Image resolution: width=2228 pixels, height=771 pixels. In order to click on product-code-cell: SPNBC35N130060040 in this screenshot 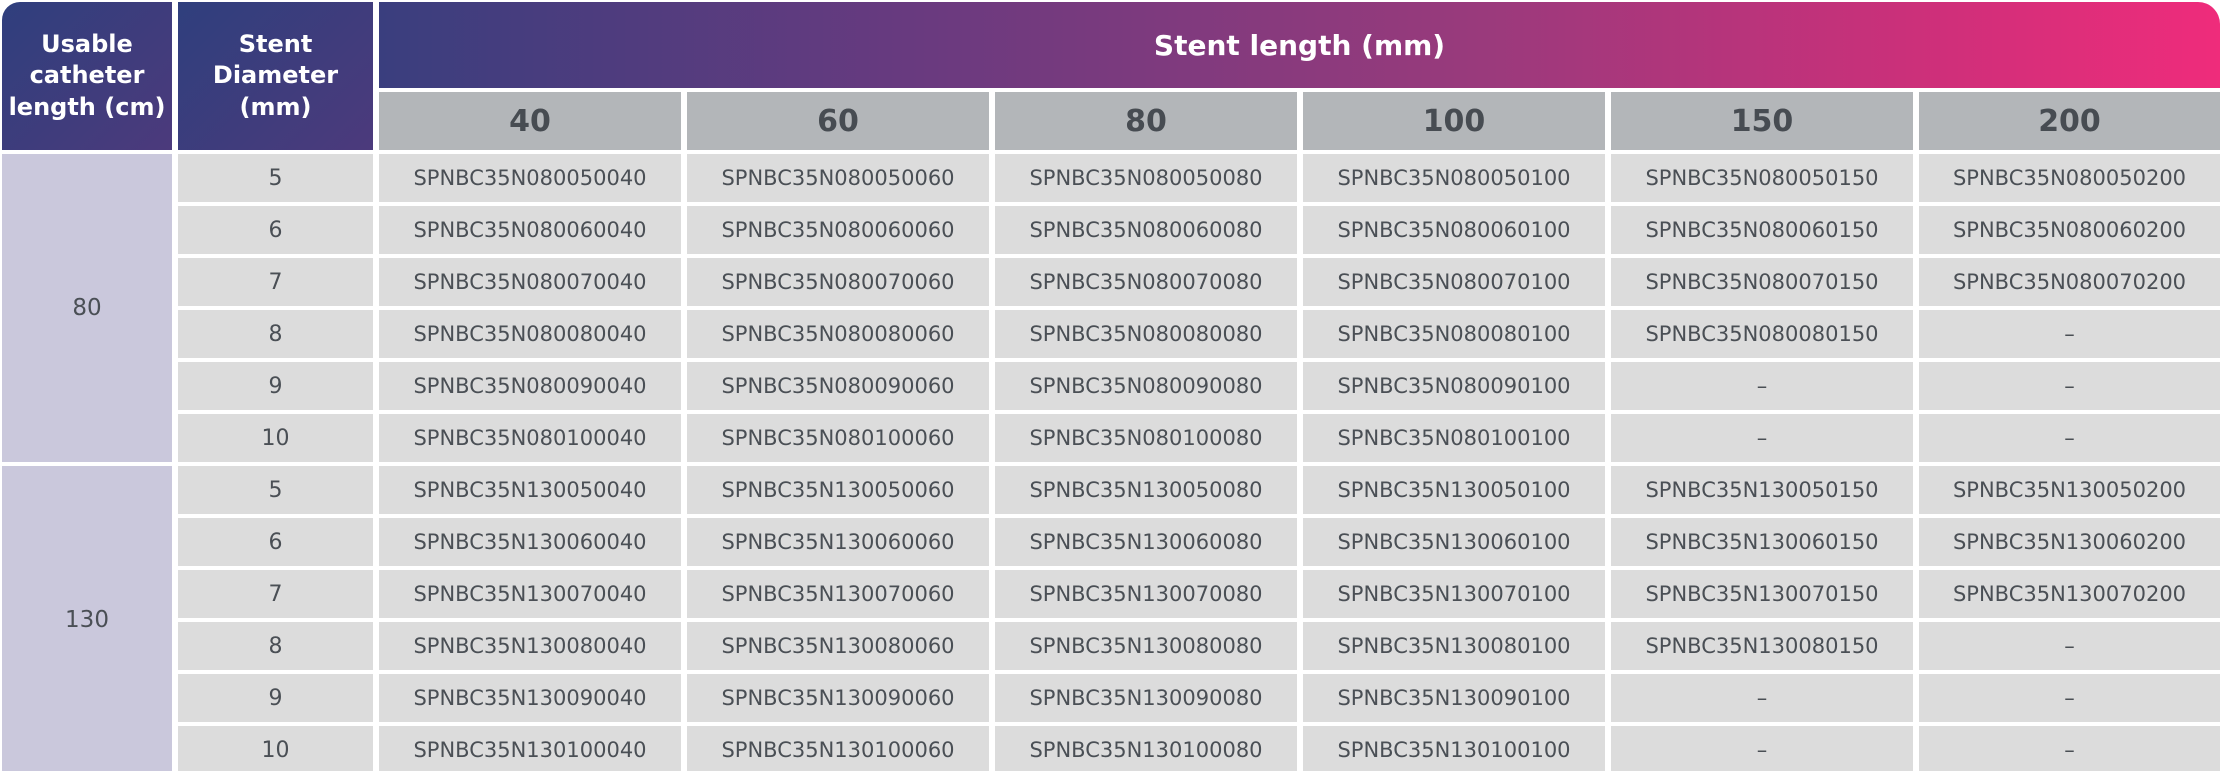, I will do `click(530, 542)`.